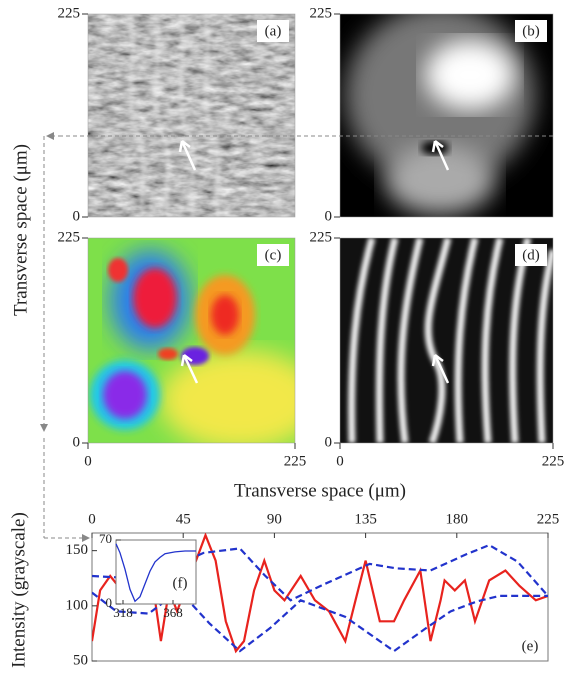  Describe the element at coordinates (77, 605) in the screenshot. I see `y-tick-label: 100` at that location.